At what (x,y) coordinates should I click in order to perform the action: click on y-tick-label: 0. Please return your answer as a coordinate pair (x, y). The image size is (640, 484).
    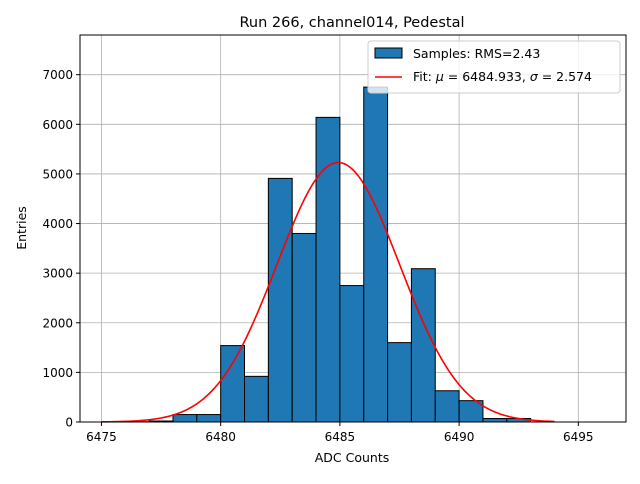
    Looking at the image, I should click on (69, 423).